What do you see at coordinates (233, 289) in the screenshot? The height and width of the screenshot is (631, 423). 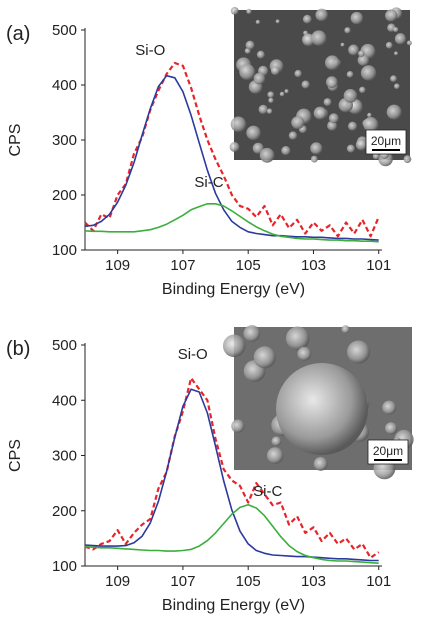 I see `x-axis-label: Binding Energy (eV)` at bounding box center [233, 289].